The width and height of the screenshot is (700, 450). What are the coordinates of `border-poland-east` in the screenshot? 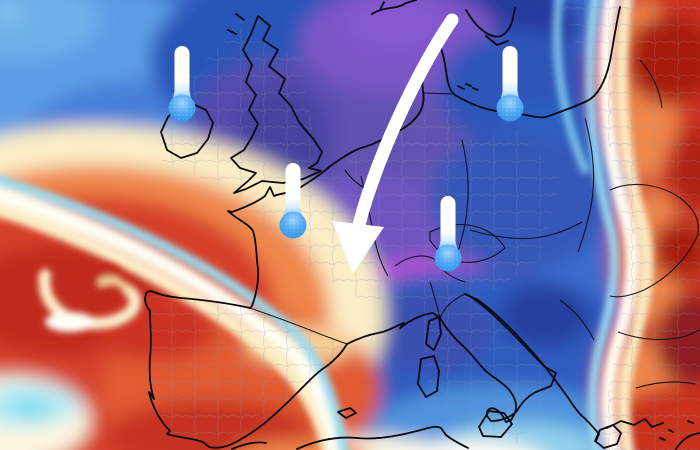 It's located at (586, 185).